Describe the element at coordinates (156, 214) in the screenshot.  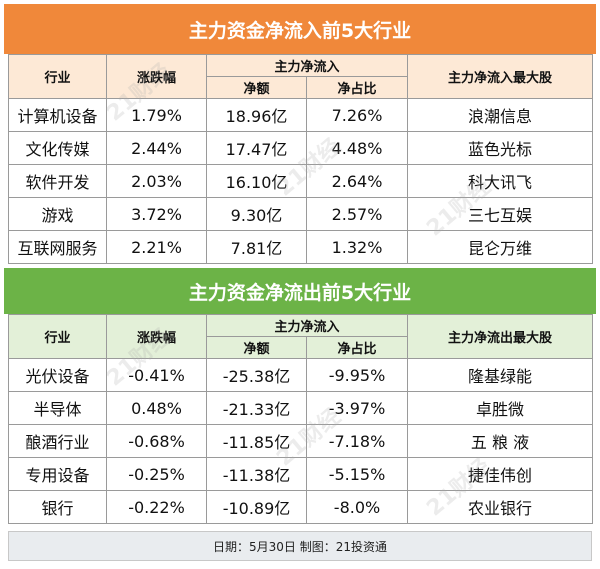
I see `change-cell: 3.72%` at that location.